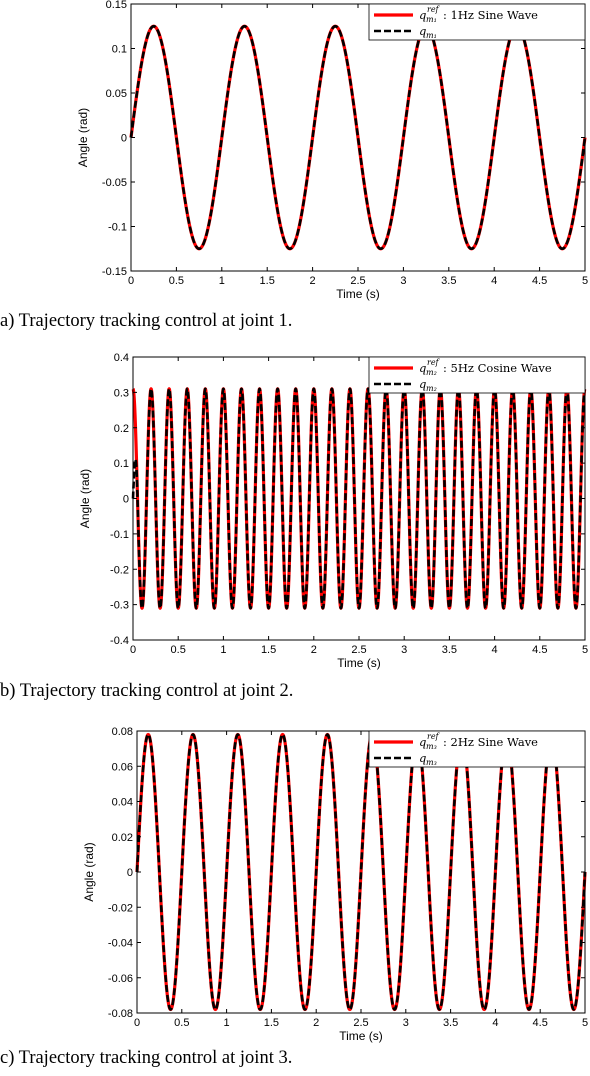 This screenshot has width=590, height=1076. I want to click on y-tick-label: 0.15, so click(116, 5).